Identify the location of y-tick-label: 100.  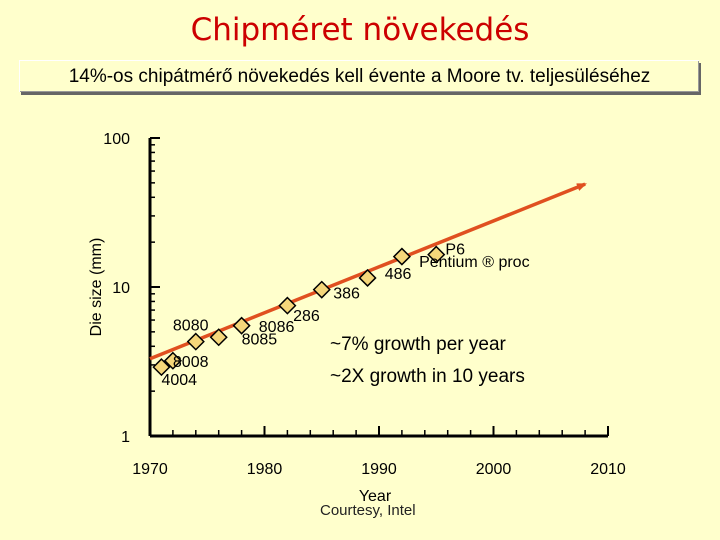
(116, 139).